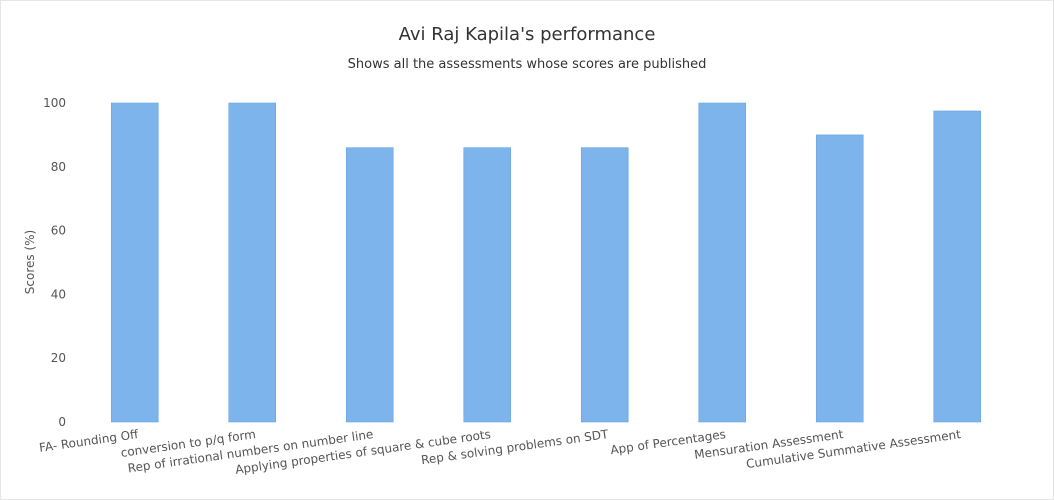  I want to click on y-axis-title: Scores (%), so click(30, 262).